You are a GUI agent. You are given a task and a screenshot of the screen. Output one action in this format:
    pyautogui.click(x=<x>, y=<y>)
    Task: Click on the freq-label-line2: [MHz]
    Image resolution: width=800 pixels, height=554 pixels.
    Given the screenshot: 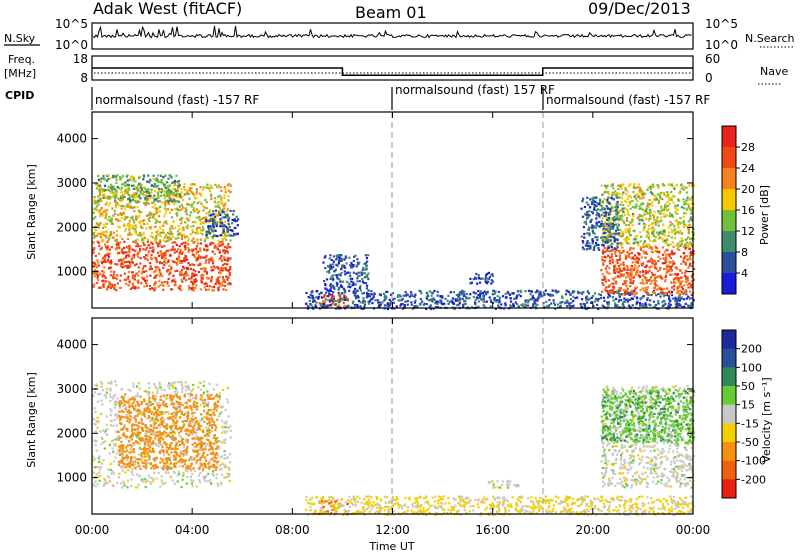 What is the action you would take?
    pyautogui.click(x=20, y=73)
    